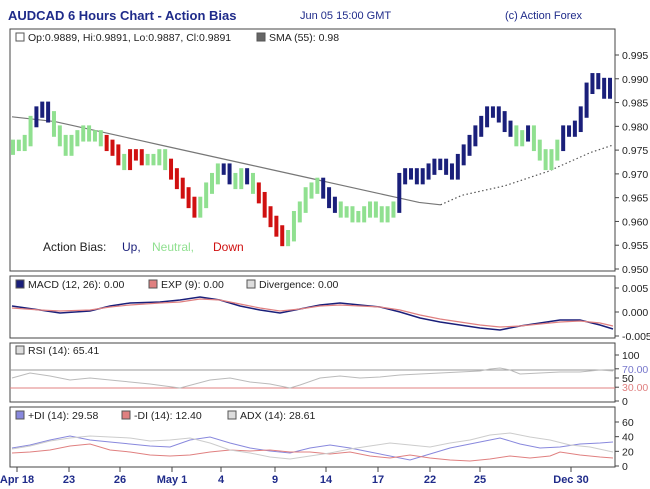  Describe the element at coordinates (628, 438) in the screenshot. I see `y-tick-label: 40` at that location.